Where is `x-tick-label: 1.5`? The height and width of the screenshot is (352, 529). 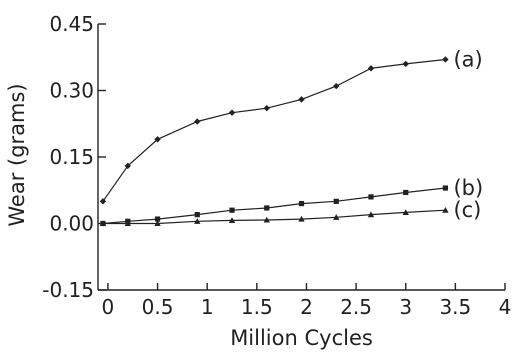 x-tick-label: 1.5 is located at coordinates (257, 307).